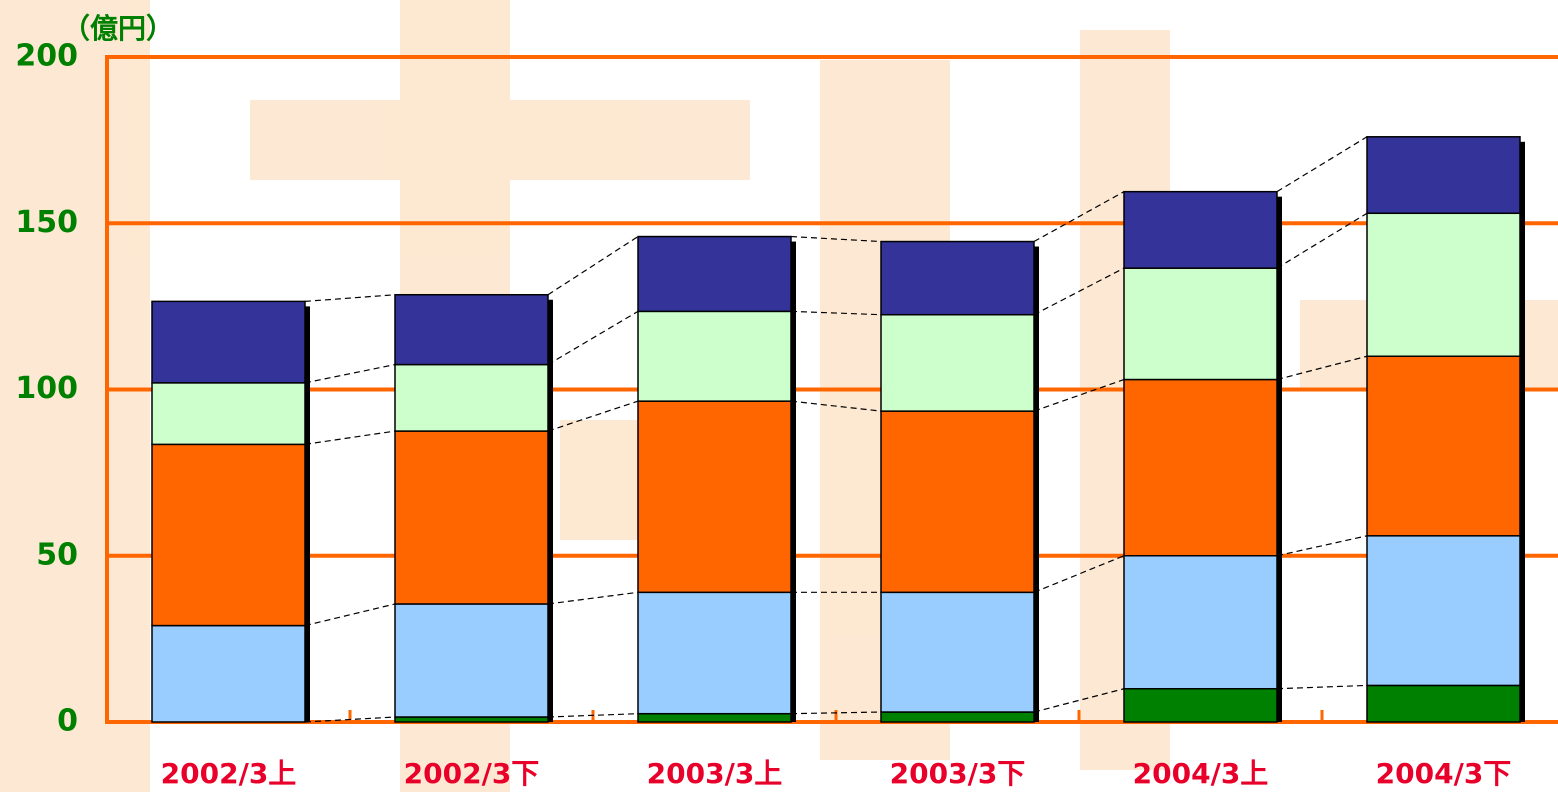  Describe the element at coordinates (46, 222) in the screenshot. I see `y-tick-label: 150` at that location.